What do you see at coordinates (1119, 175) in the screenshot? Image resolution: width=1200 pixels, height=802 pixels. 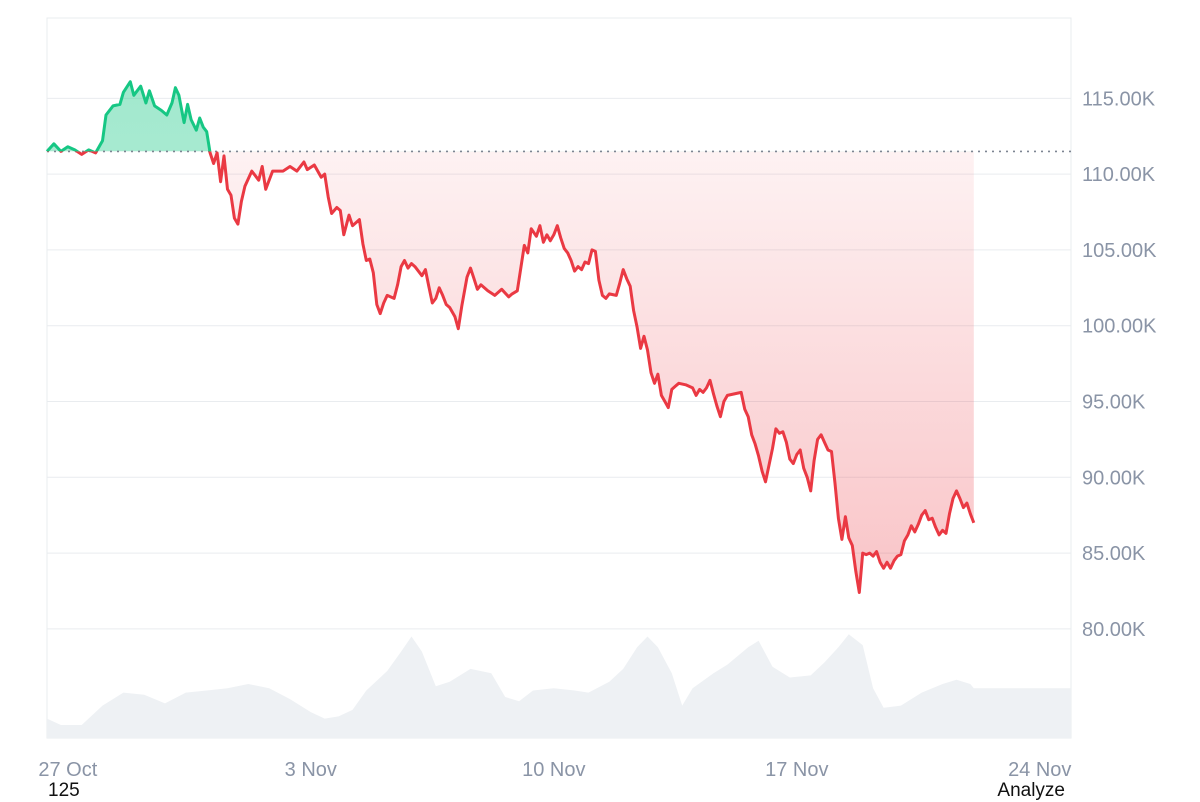 I see `y-tick-label: 110.00K` at bounding box center [1119, 175].